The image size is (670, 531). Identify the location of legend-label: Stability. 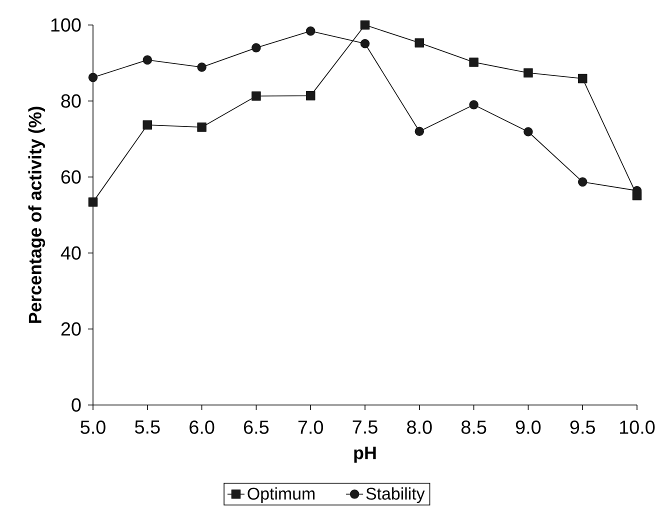
(395, 495).